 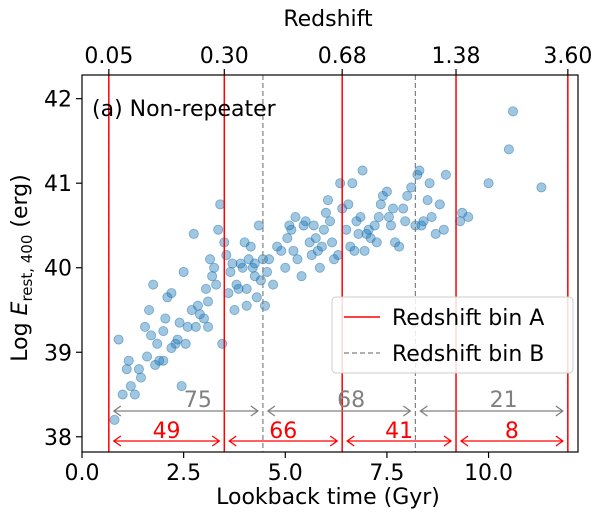 What do you see at coordinates (58, 100) in the screenshot?
I see `y-tick-label: 42` at bounding box center [58, 100].